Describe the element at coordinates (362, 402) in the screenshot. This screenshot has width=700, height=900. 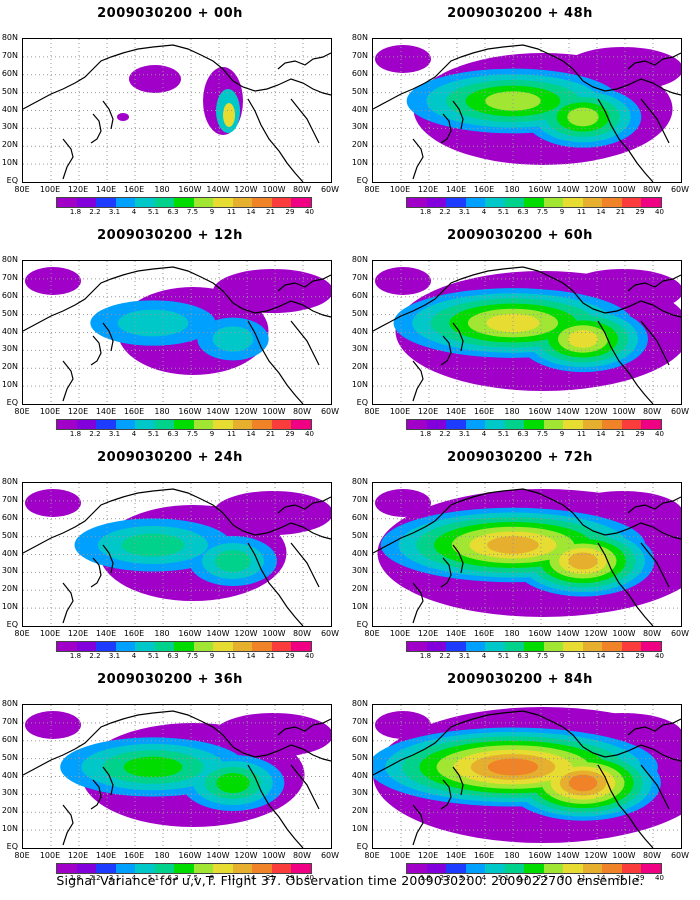
I see `lat-tick-label: EQ` at that location.